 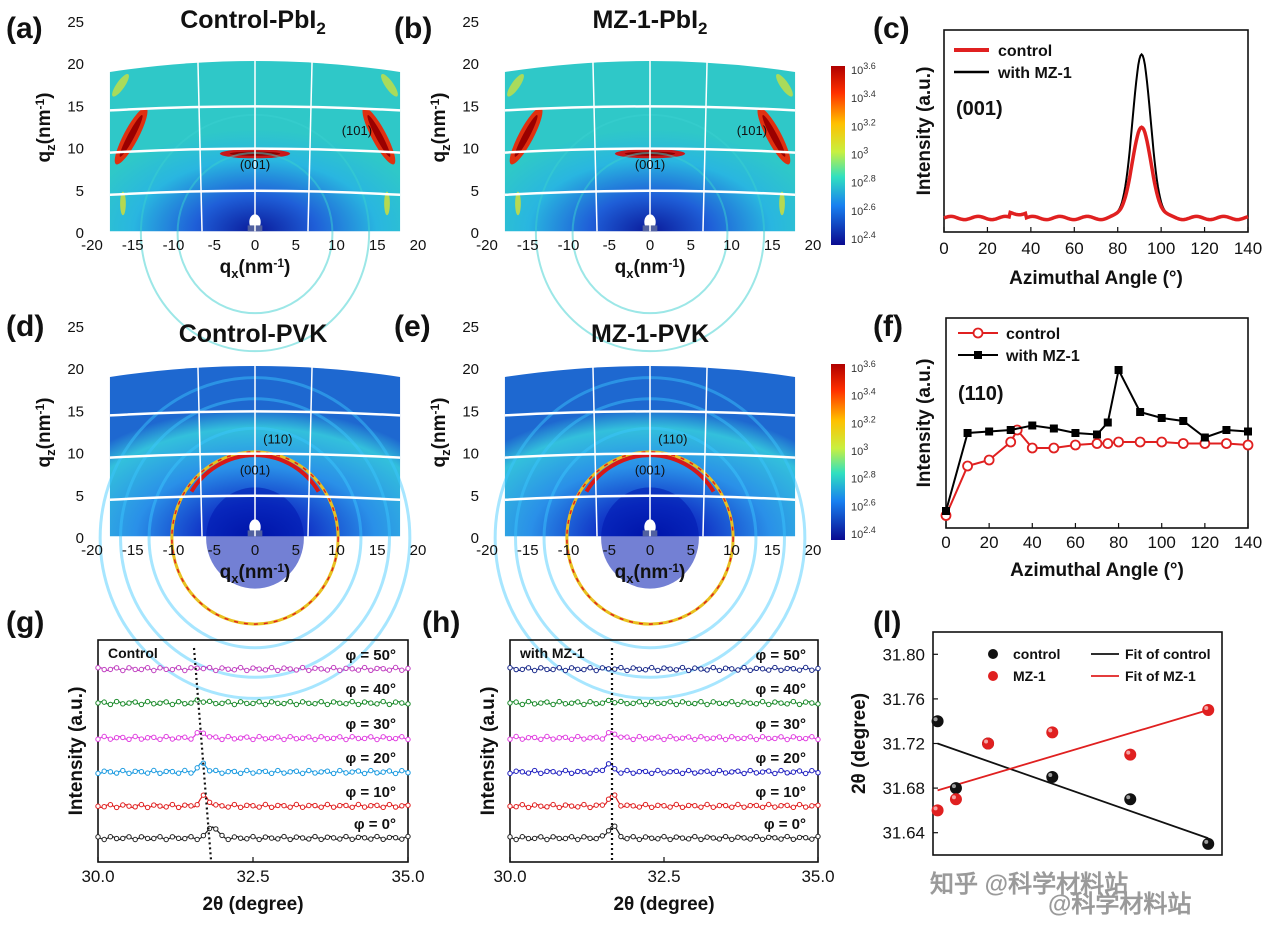 I want to click on x-tick-label: -10, so click(x=174, y=245).